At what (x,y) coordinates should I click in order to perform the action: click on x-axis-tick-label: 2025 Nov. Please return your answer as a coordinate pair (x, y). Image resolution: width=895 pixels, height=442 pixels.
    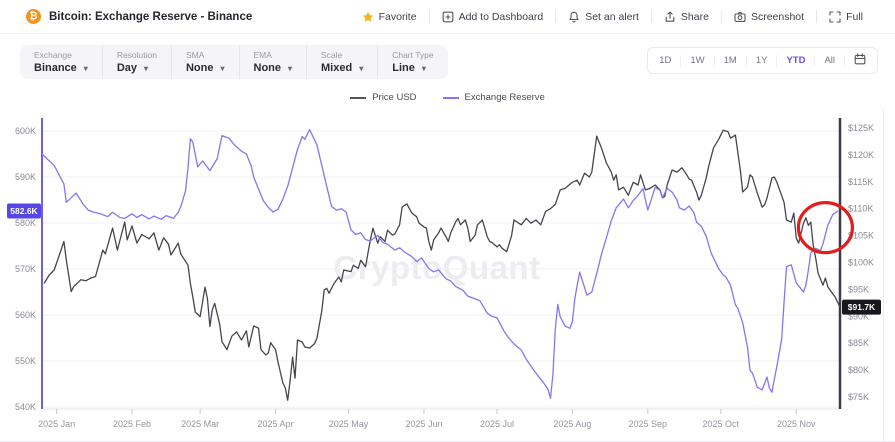
    Looking at the image, I should click on (796, 424).